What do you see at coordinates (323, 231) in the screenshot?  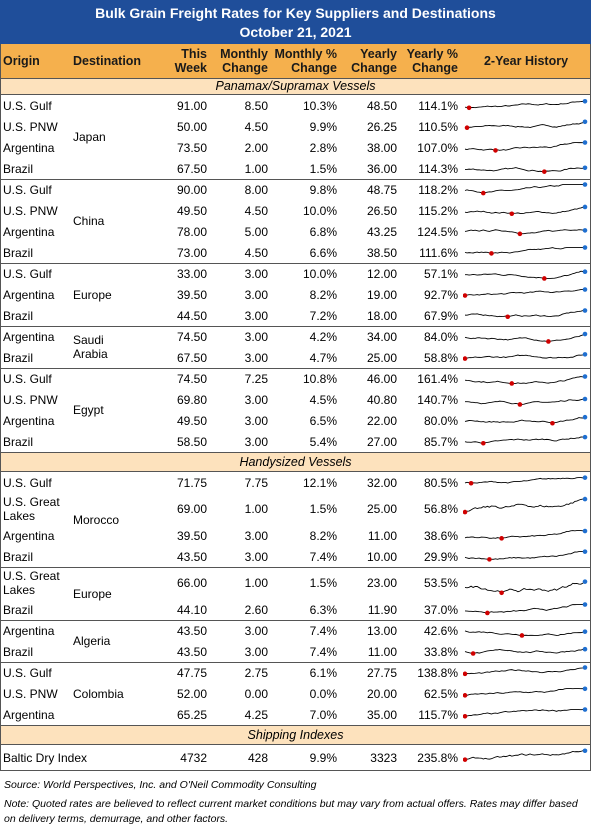 I see `value-cell: 6.8%` at bounding box center [323, 231].